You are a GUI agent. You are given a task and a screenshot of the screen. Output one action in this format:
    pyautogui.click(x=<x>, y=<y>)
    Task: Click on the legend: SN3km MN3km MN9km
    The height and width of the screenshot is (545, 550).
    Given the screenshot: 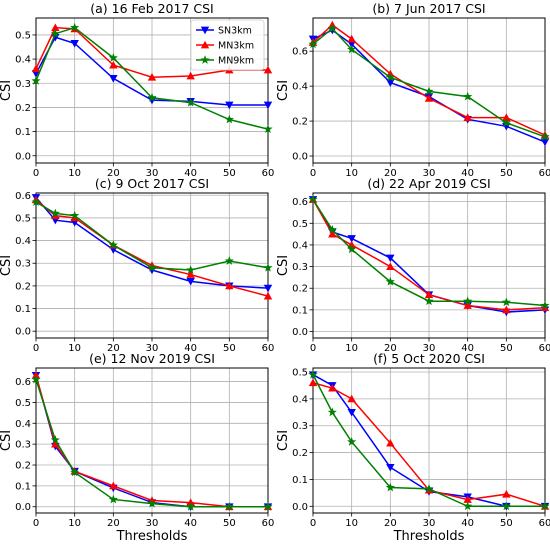 What is the action you would take?
    pyautogui.click(x=227, y=45)
    